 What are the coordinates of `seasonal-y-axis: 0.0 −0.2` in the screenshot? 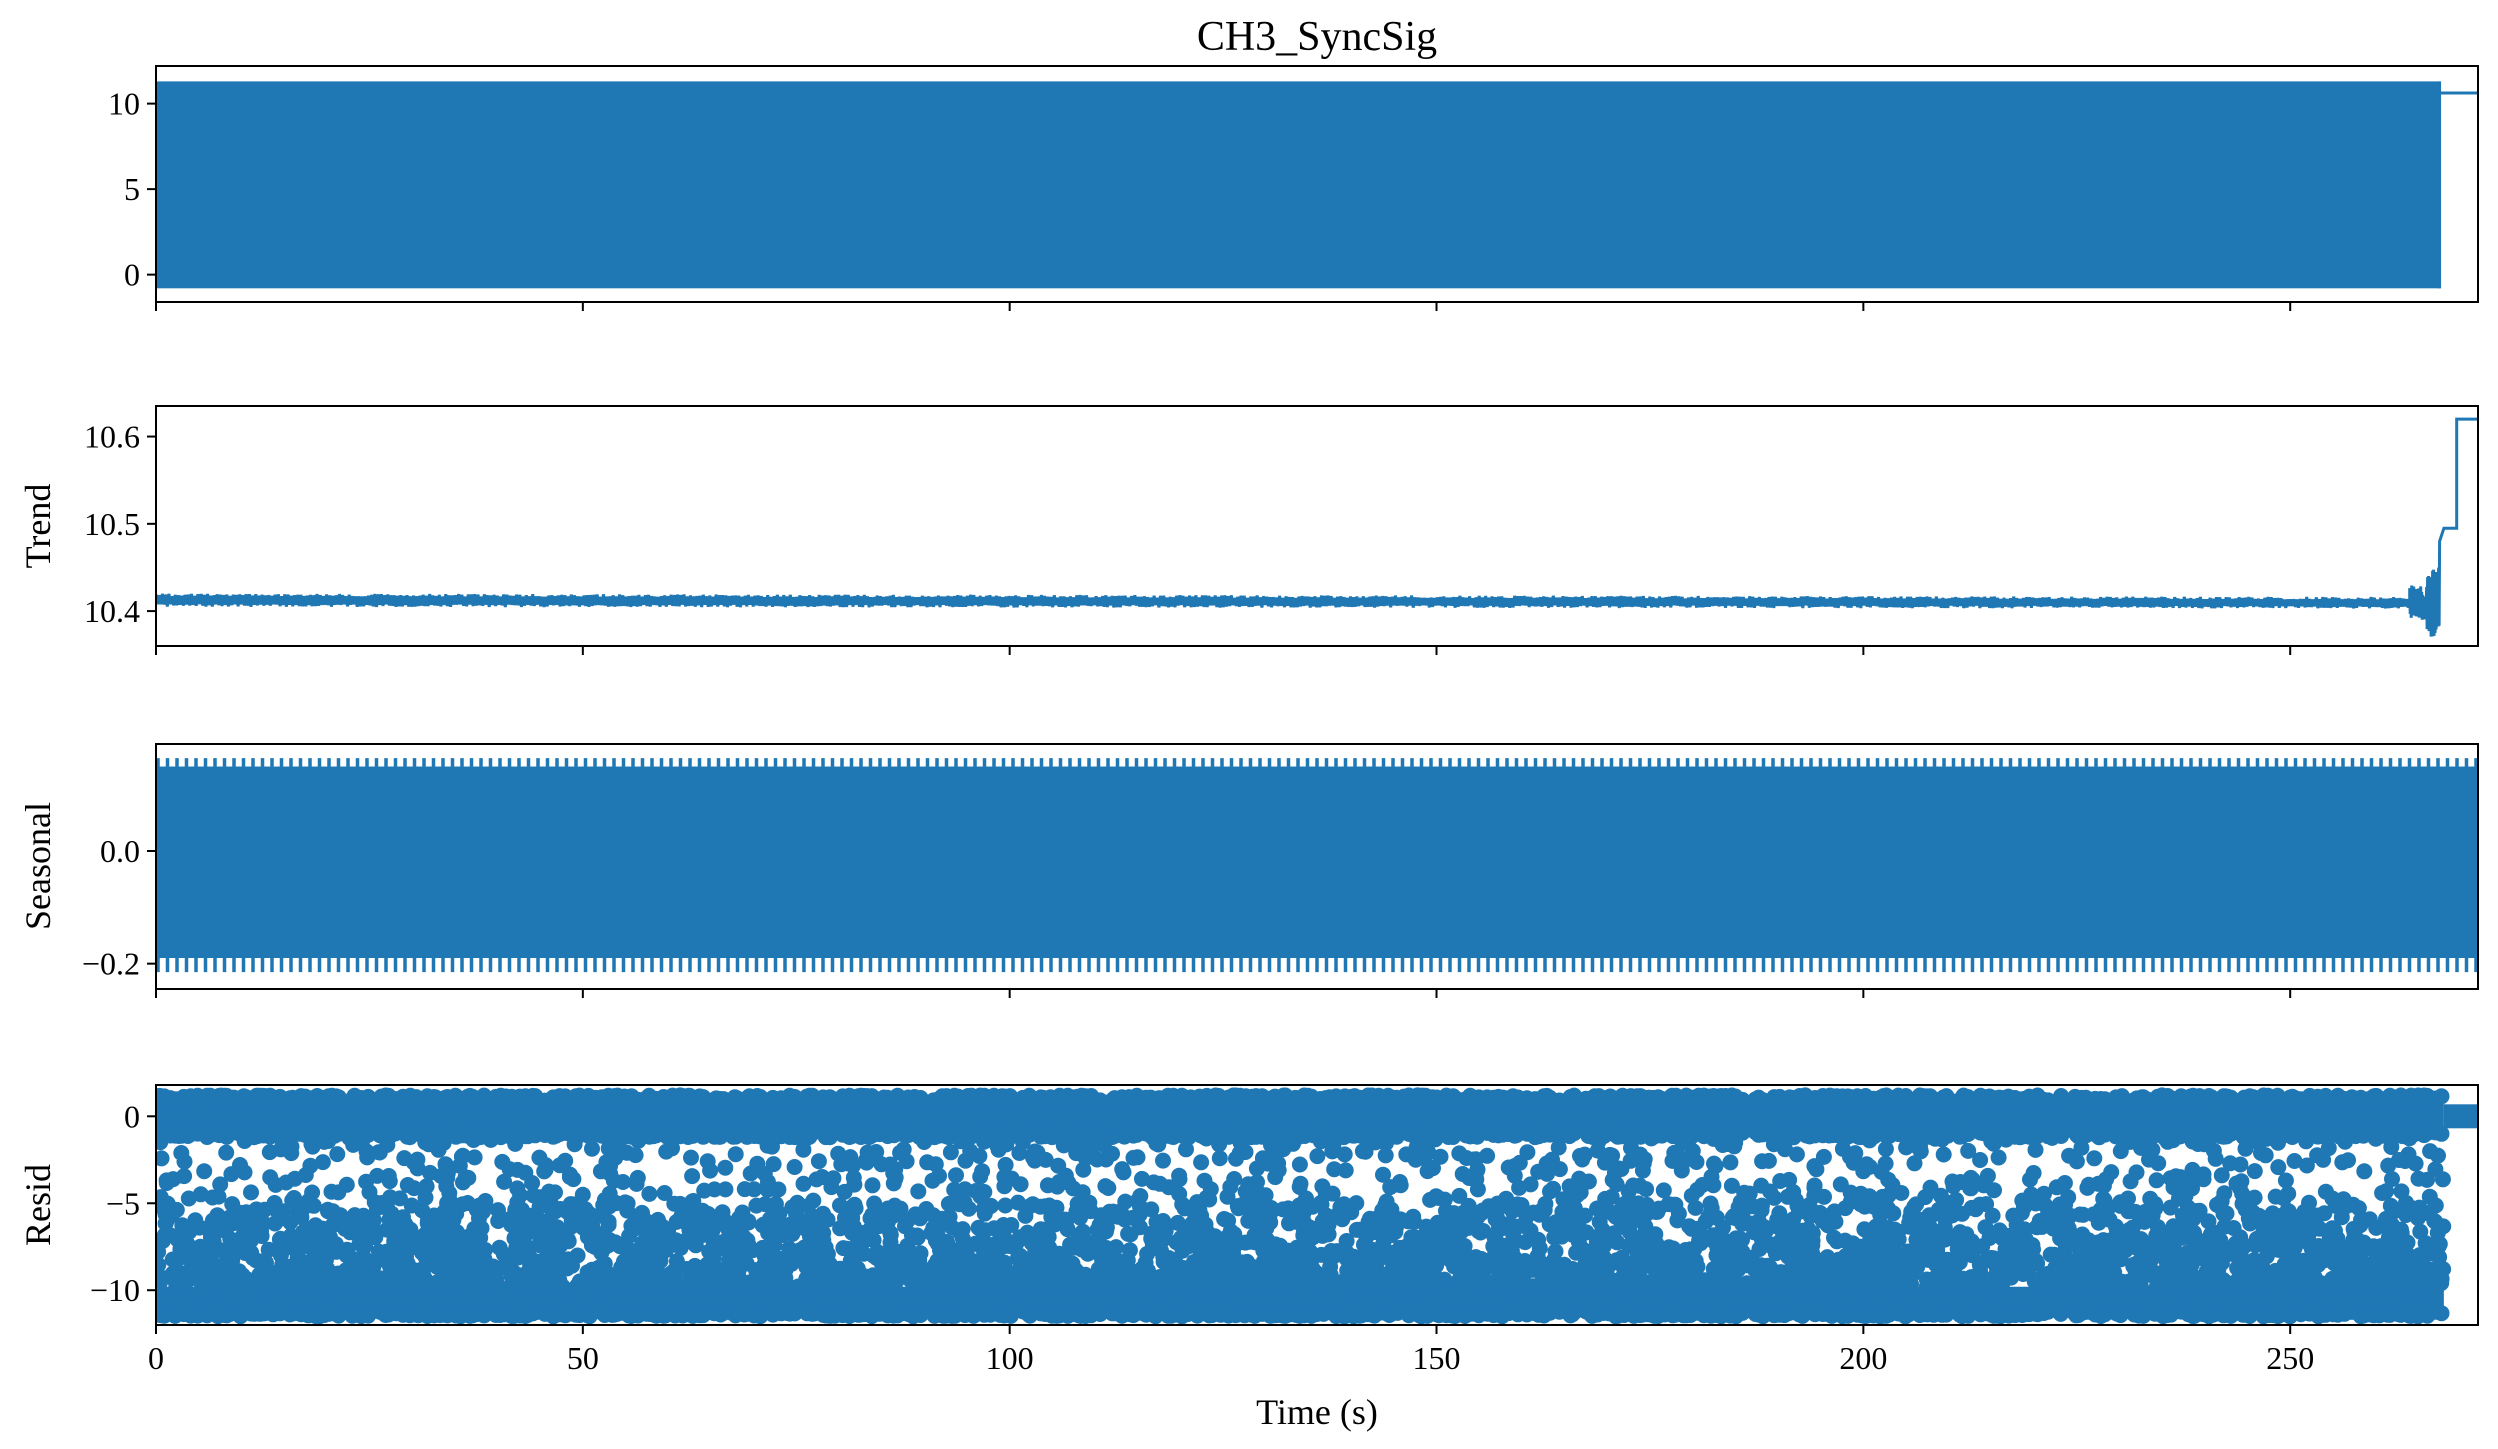 It's located at (119, 907).